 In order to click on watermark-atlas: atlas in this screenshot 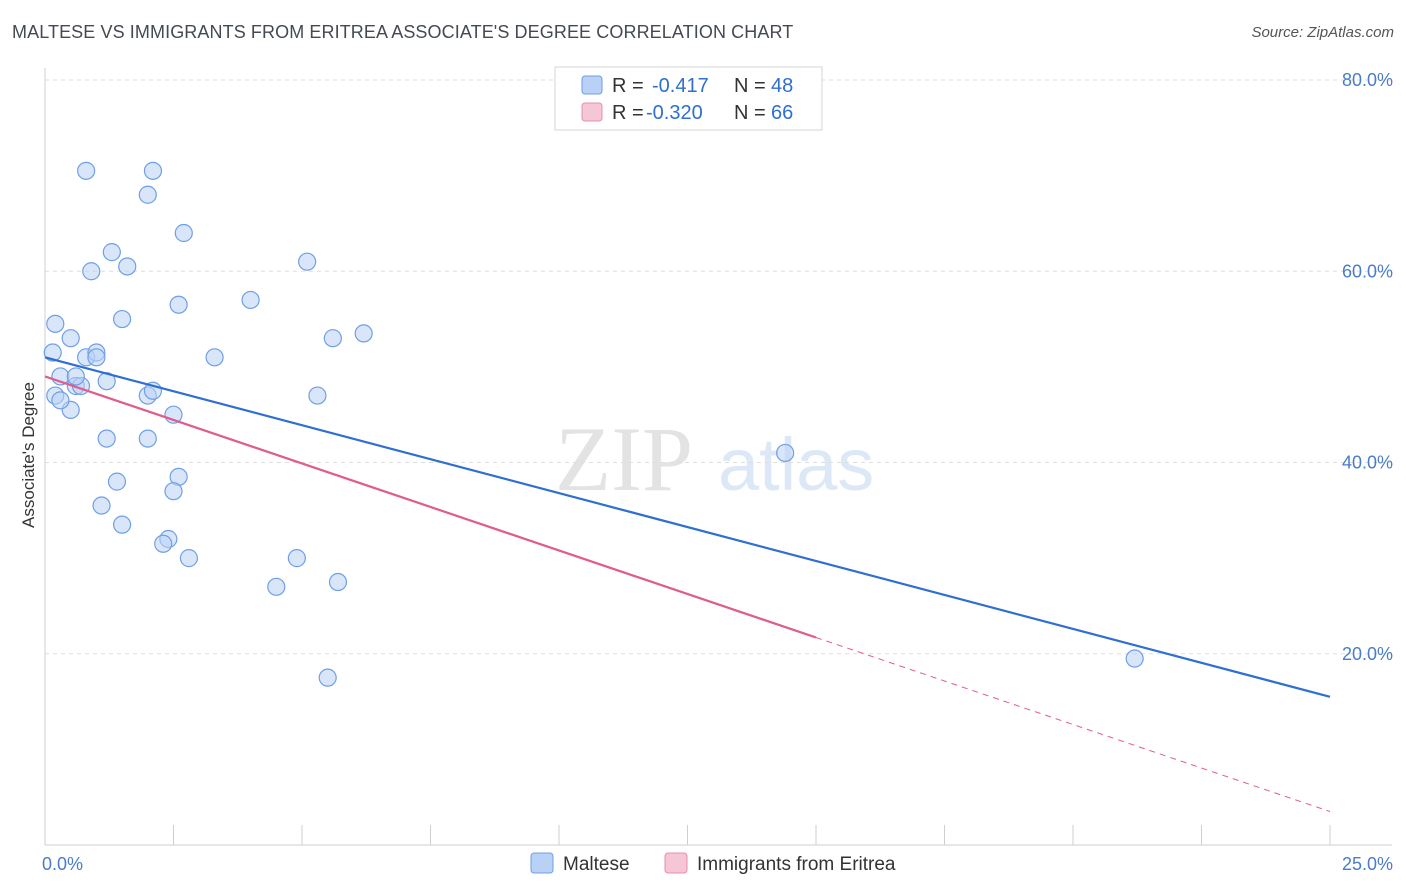, I will do `click(796, 464)`.